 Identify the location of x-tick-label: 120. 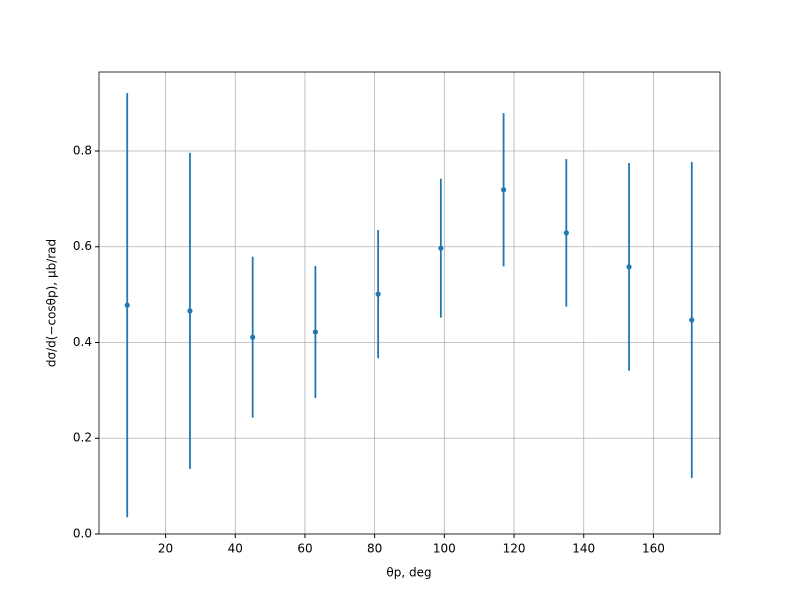
(514, 549).